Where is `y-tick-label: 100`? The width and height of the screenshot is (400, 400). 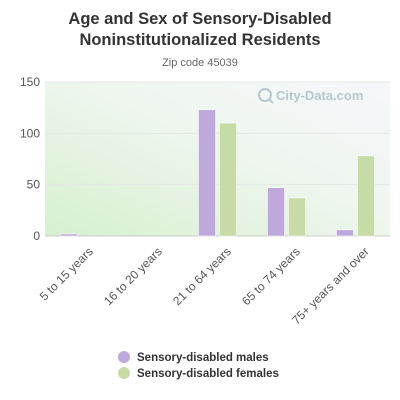 y-tick-label: 100 is located at coordinates (30, 133).